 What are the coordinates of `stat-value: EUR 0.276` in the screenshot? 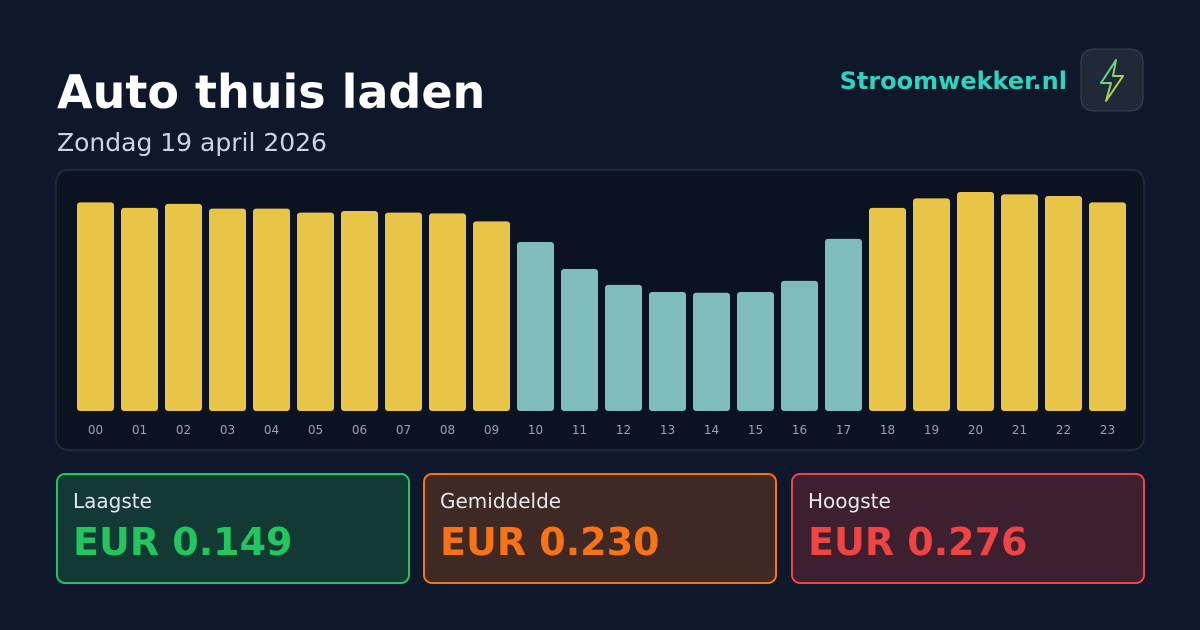 It's located at (918, 542).